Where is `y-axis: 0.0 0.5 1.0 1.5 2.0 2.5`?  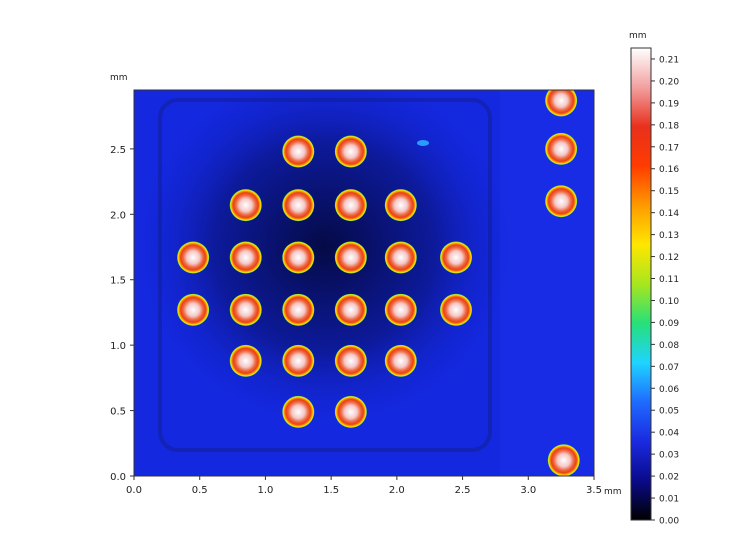 y-axis: 0.0 0.5 1.0 1.5 2.0 2.5 is located at coordinates (122, 314).